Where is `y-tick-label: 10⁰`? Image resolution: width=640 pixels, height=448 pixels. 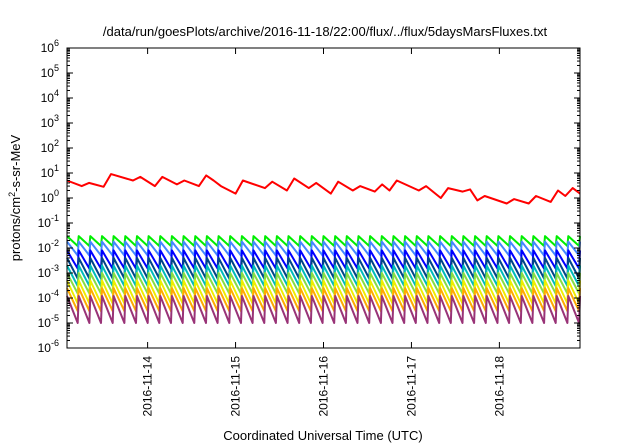 y-tick-label: 10⁰ is located at coordinates (50, 196).